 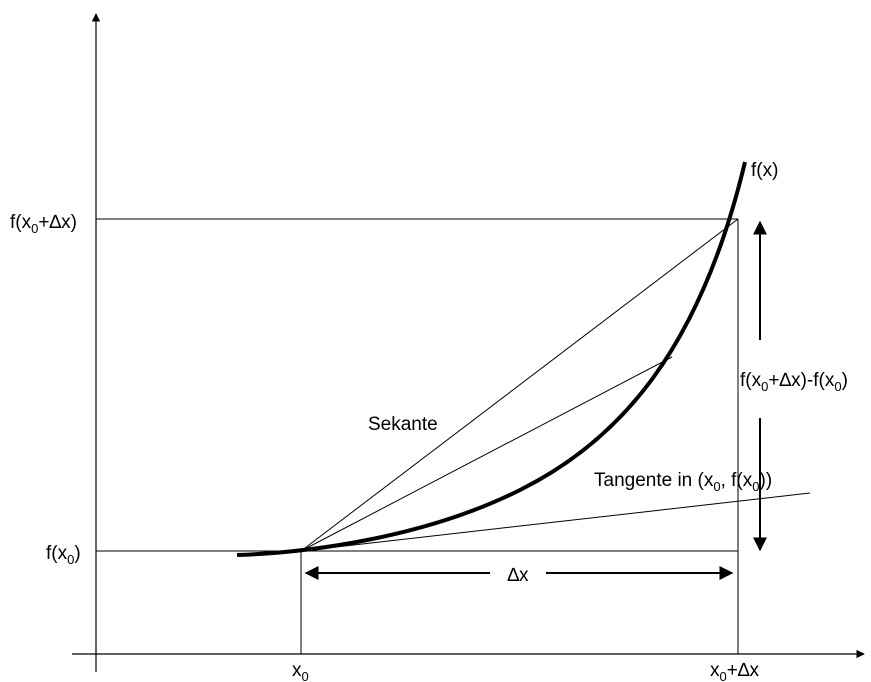 What do you see at coordinates (486, 454) in the screenshot?
I see `secant-line-intermediate` at bounding box center [486, 454].